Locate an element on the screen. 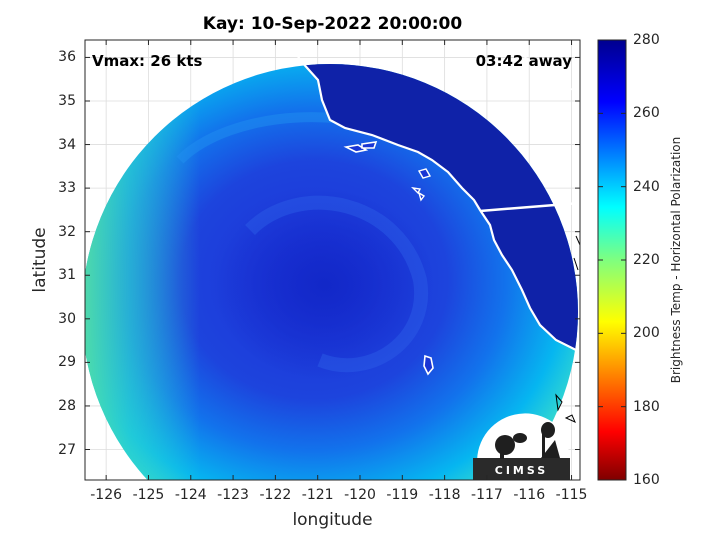  guadalupe-island is located at coordinates (428, 365).